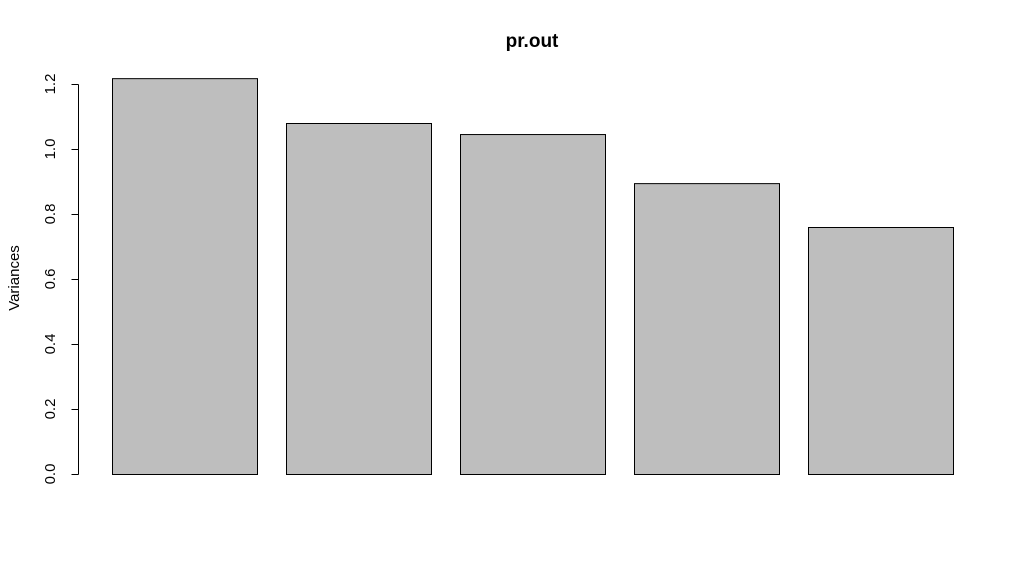  What do you see at coordinates (50, 344) in the screenshot?
I see `y-tick-label: 0.4` at bounding box center [50, 344].